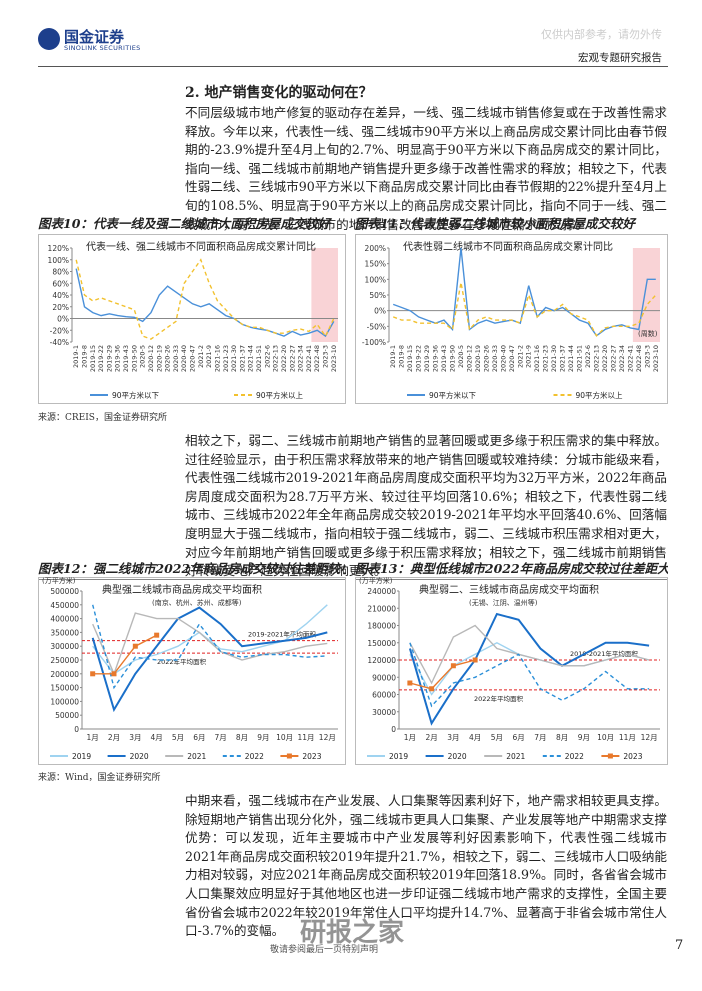  What do you see at coordinates (377, 295) in the screenshot?
I see `y-tick-label: 50%` at bounding box center [377, 295].